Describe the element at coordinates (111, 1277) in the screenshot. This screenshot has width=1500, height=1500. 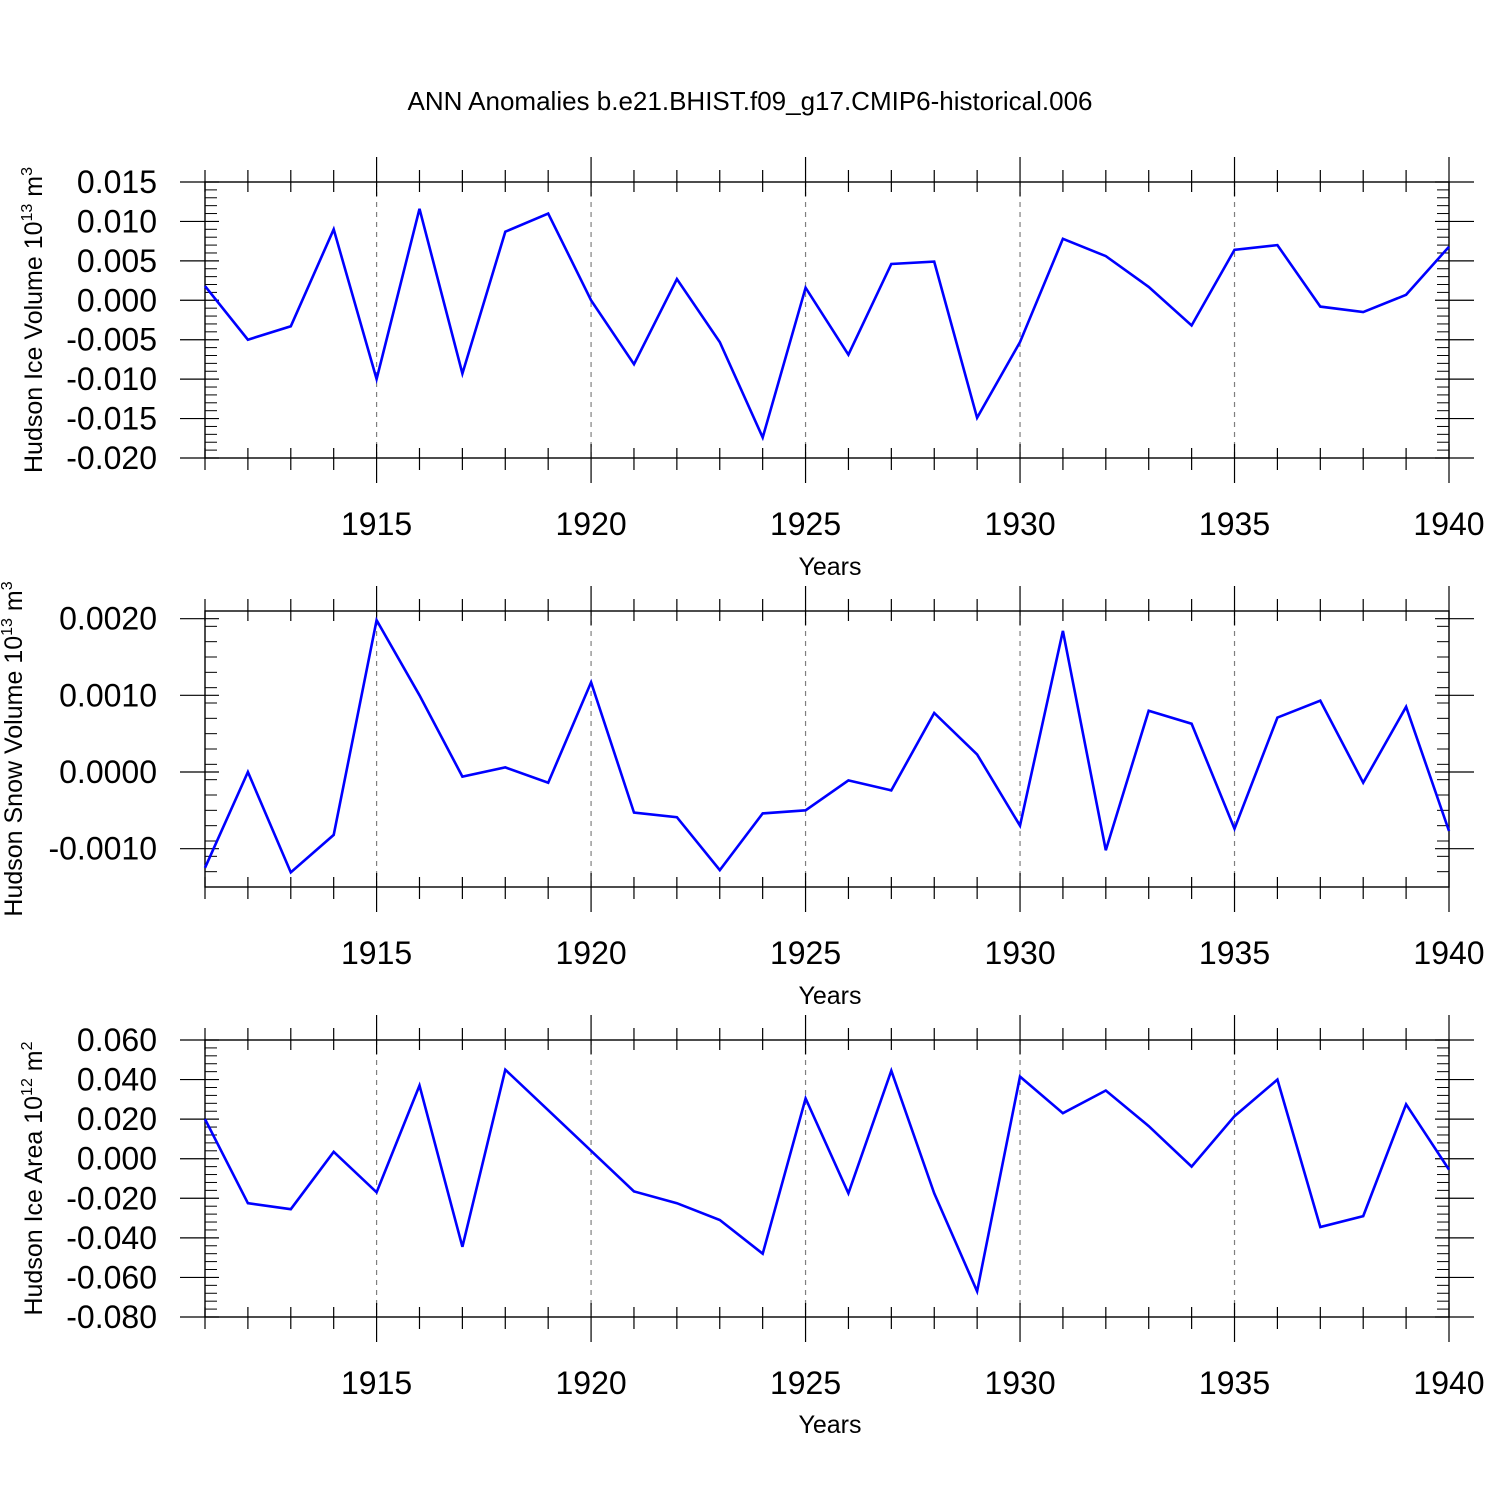
I see `y-tick-label: -0.060` at that location.